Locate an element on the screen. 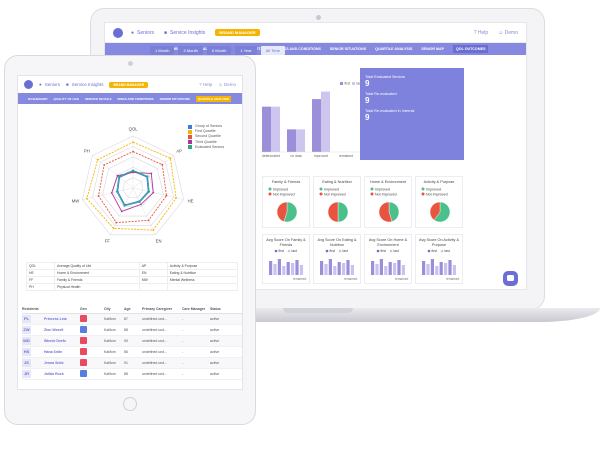 This screenshot has height=450, width=600. resident-avatar-cell: JR is located at coordinates (33, 374).